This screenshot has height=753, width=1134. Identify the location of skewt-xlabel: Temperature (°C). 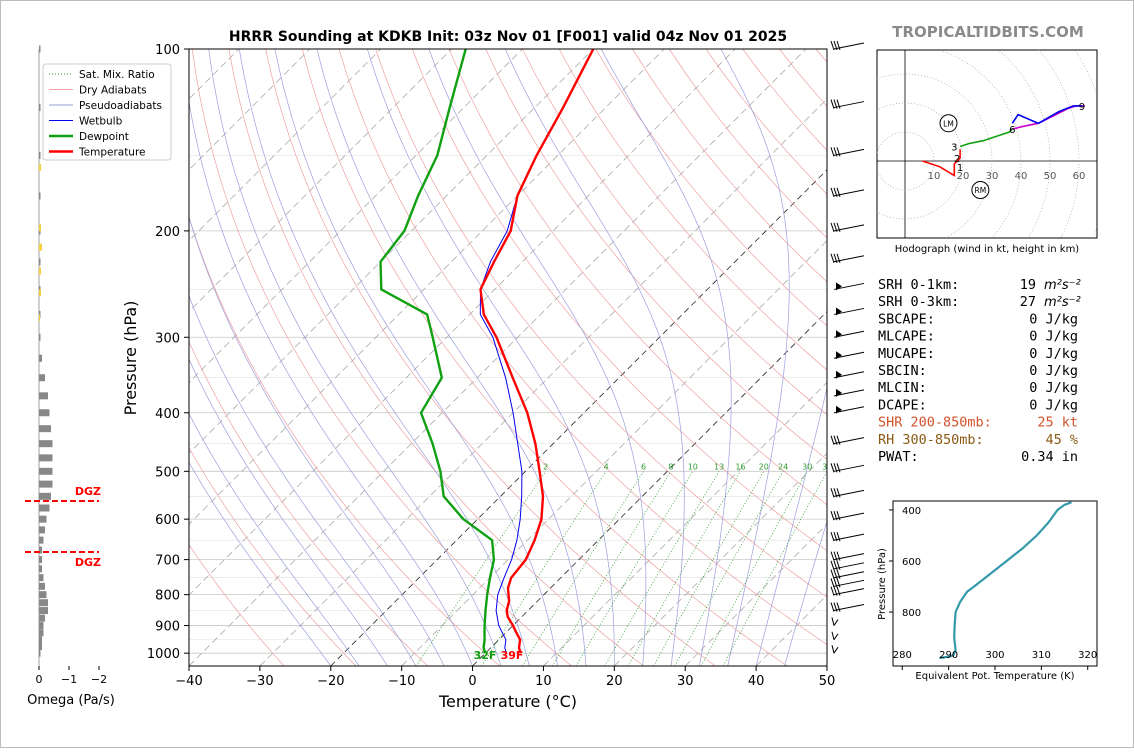
(507, 701).